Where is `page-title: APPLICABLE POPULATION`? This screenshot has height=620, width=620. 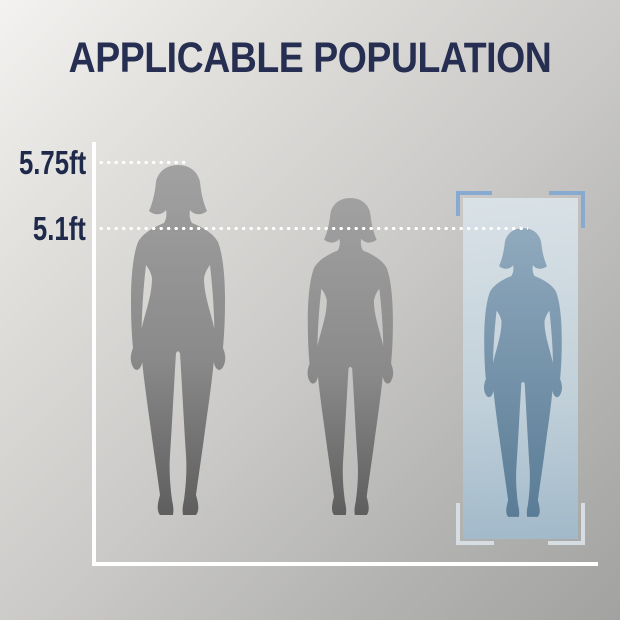 page-title: APPLICABLE POPULATION is located at coordinates (310, 58).